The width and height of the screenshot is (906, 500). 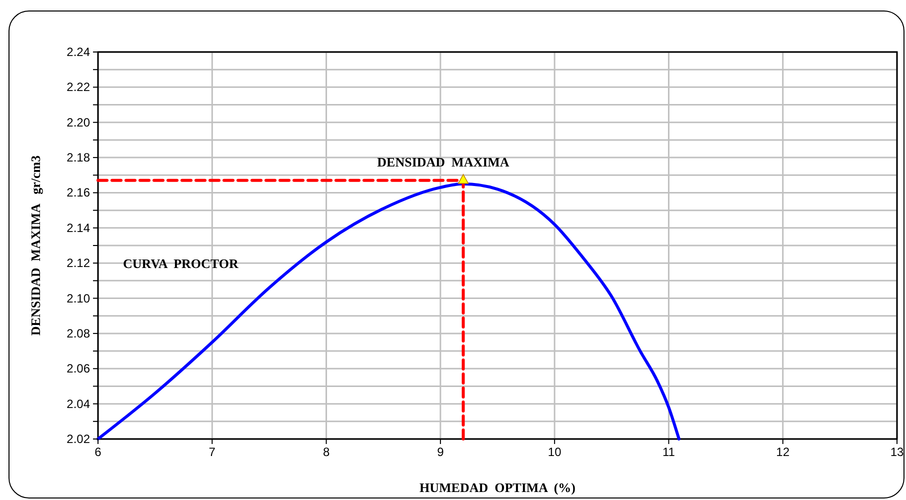 I want to click on x-axis-title: HUMEDAD OPTIMA (%), so click(x=498, y=487).